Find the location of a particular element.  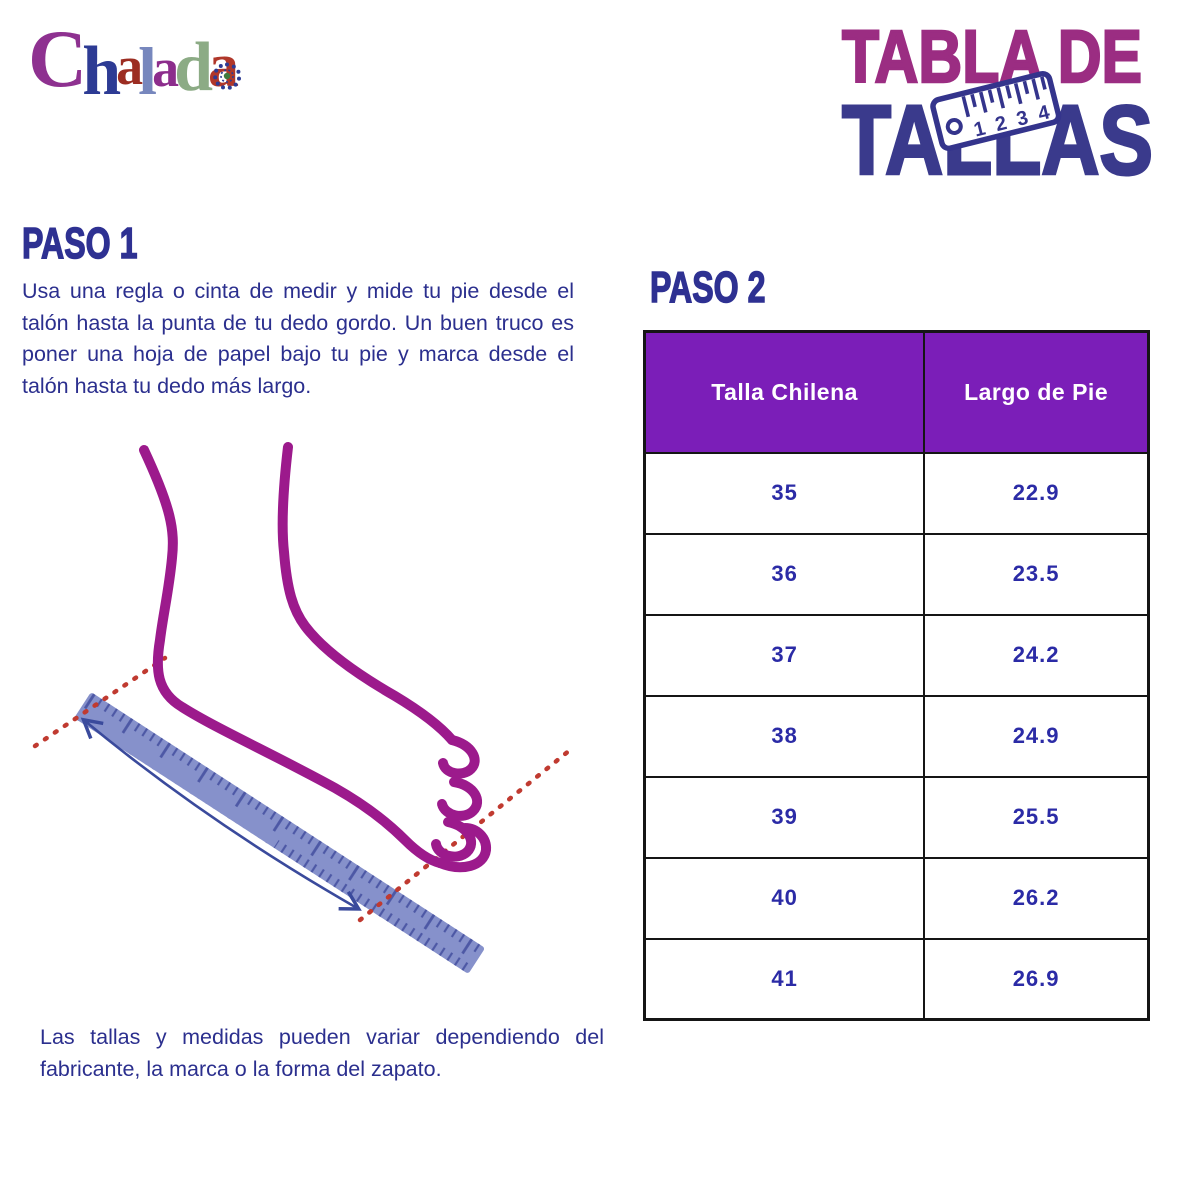

brand-logo-letters: Chalada is located at coordinates (133, 62).